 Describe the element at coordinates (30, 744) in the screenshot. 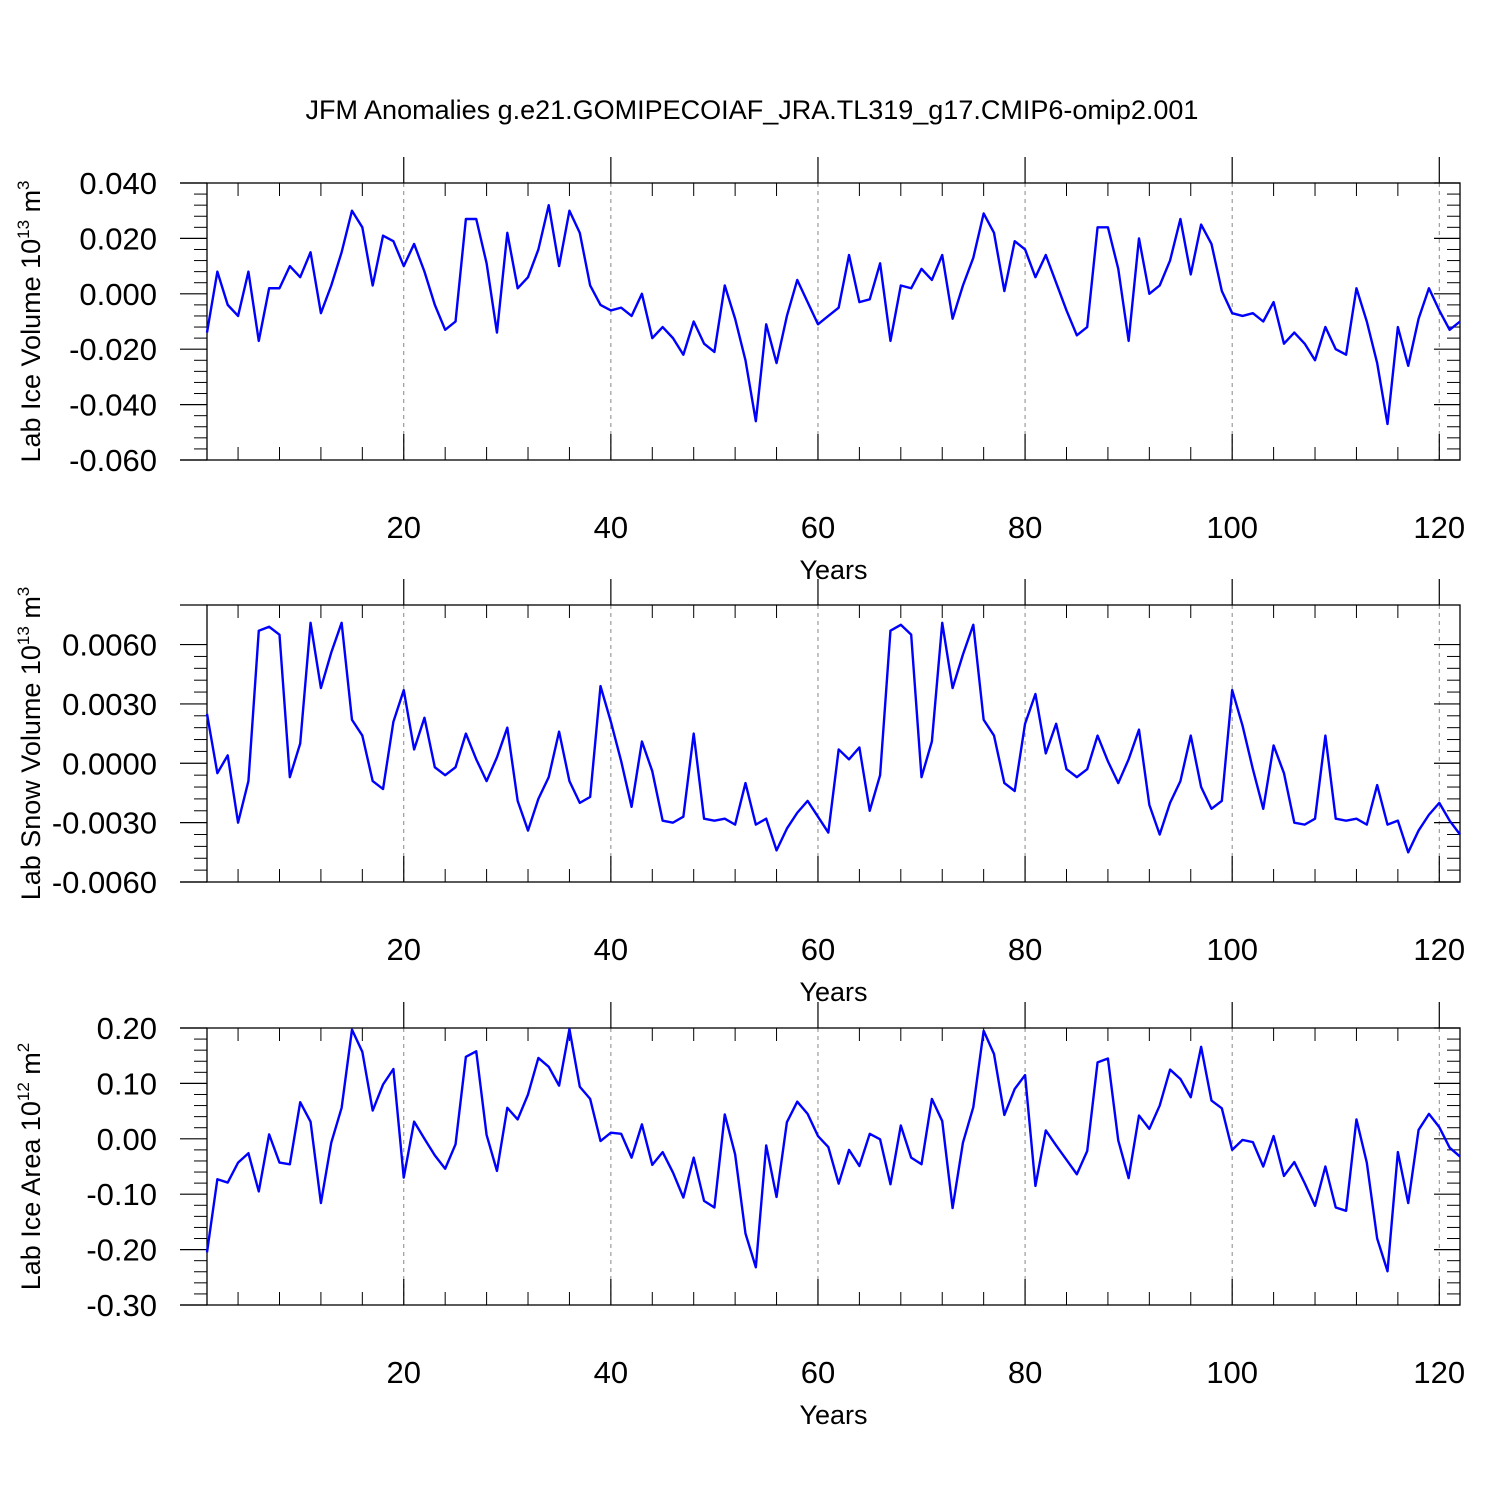

I see `y-axis-title: Lab Snow Volume 1013 m3` at that location.